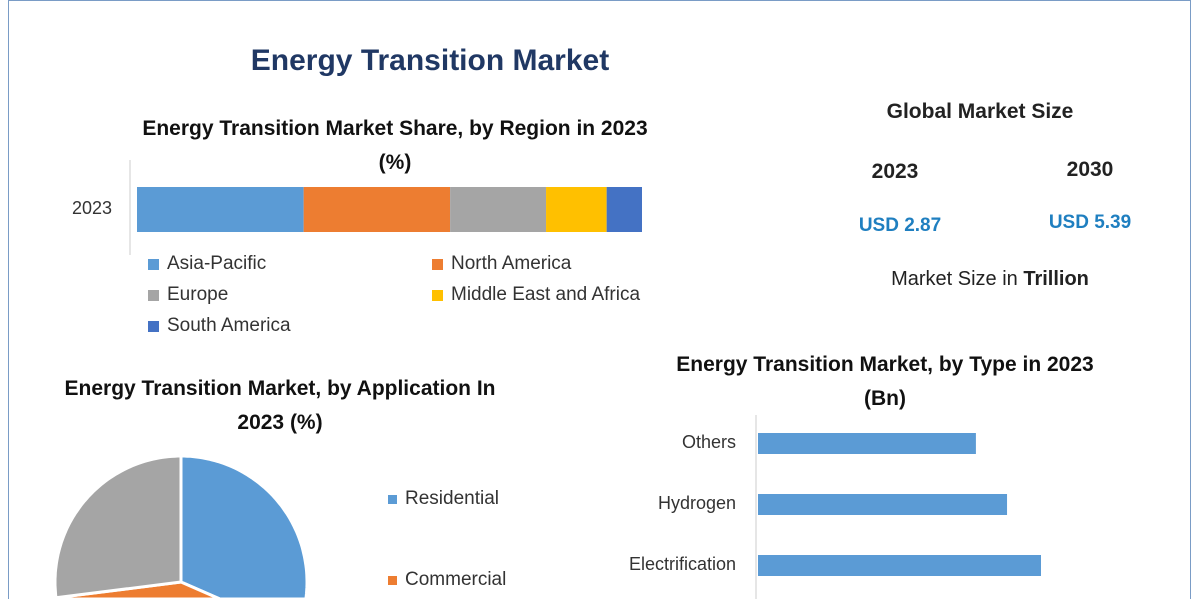 The image size is (1200, 600). I want to click on legend-item: Europe, so click(188, 295).